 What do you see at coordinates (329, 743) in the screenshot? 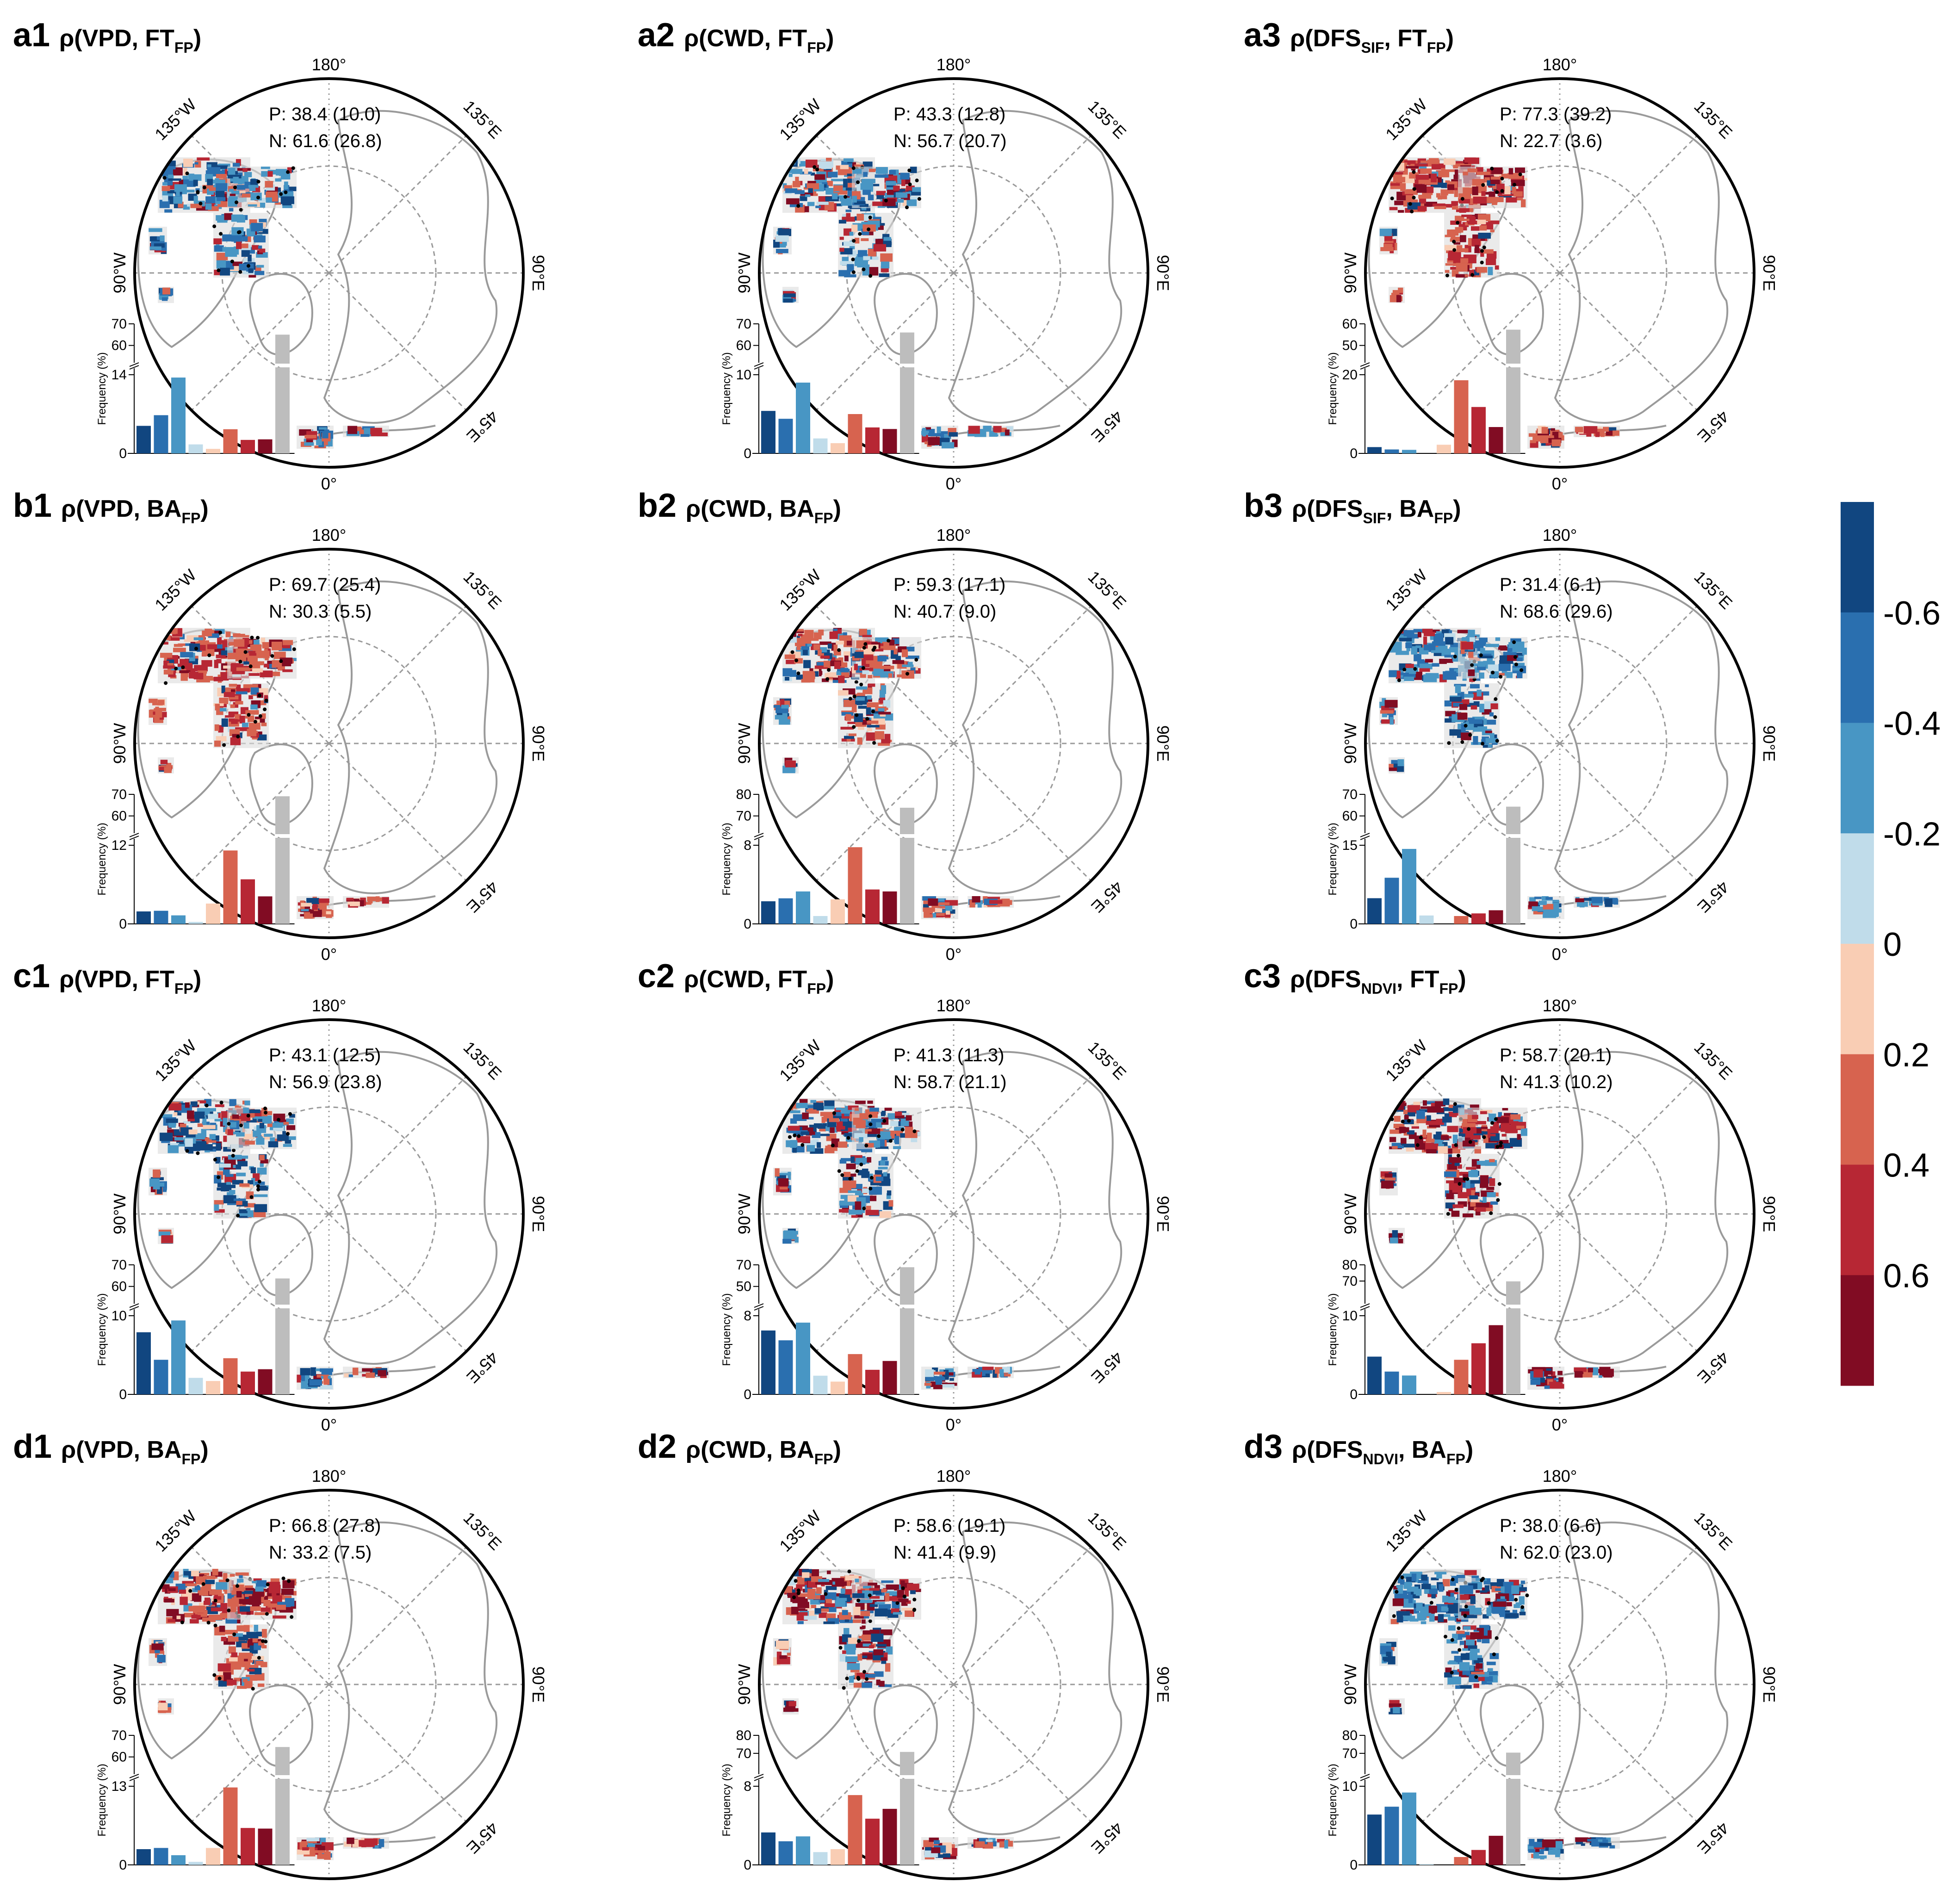
I see `polar-map` at bounding box center [329, 743].